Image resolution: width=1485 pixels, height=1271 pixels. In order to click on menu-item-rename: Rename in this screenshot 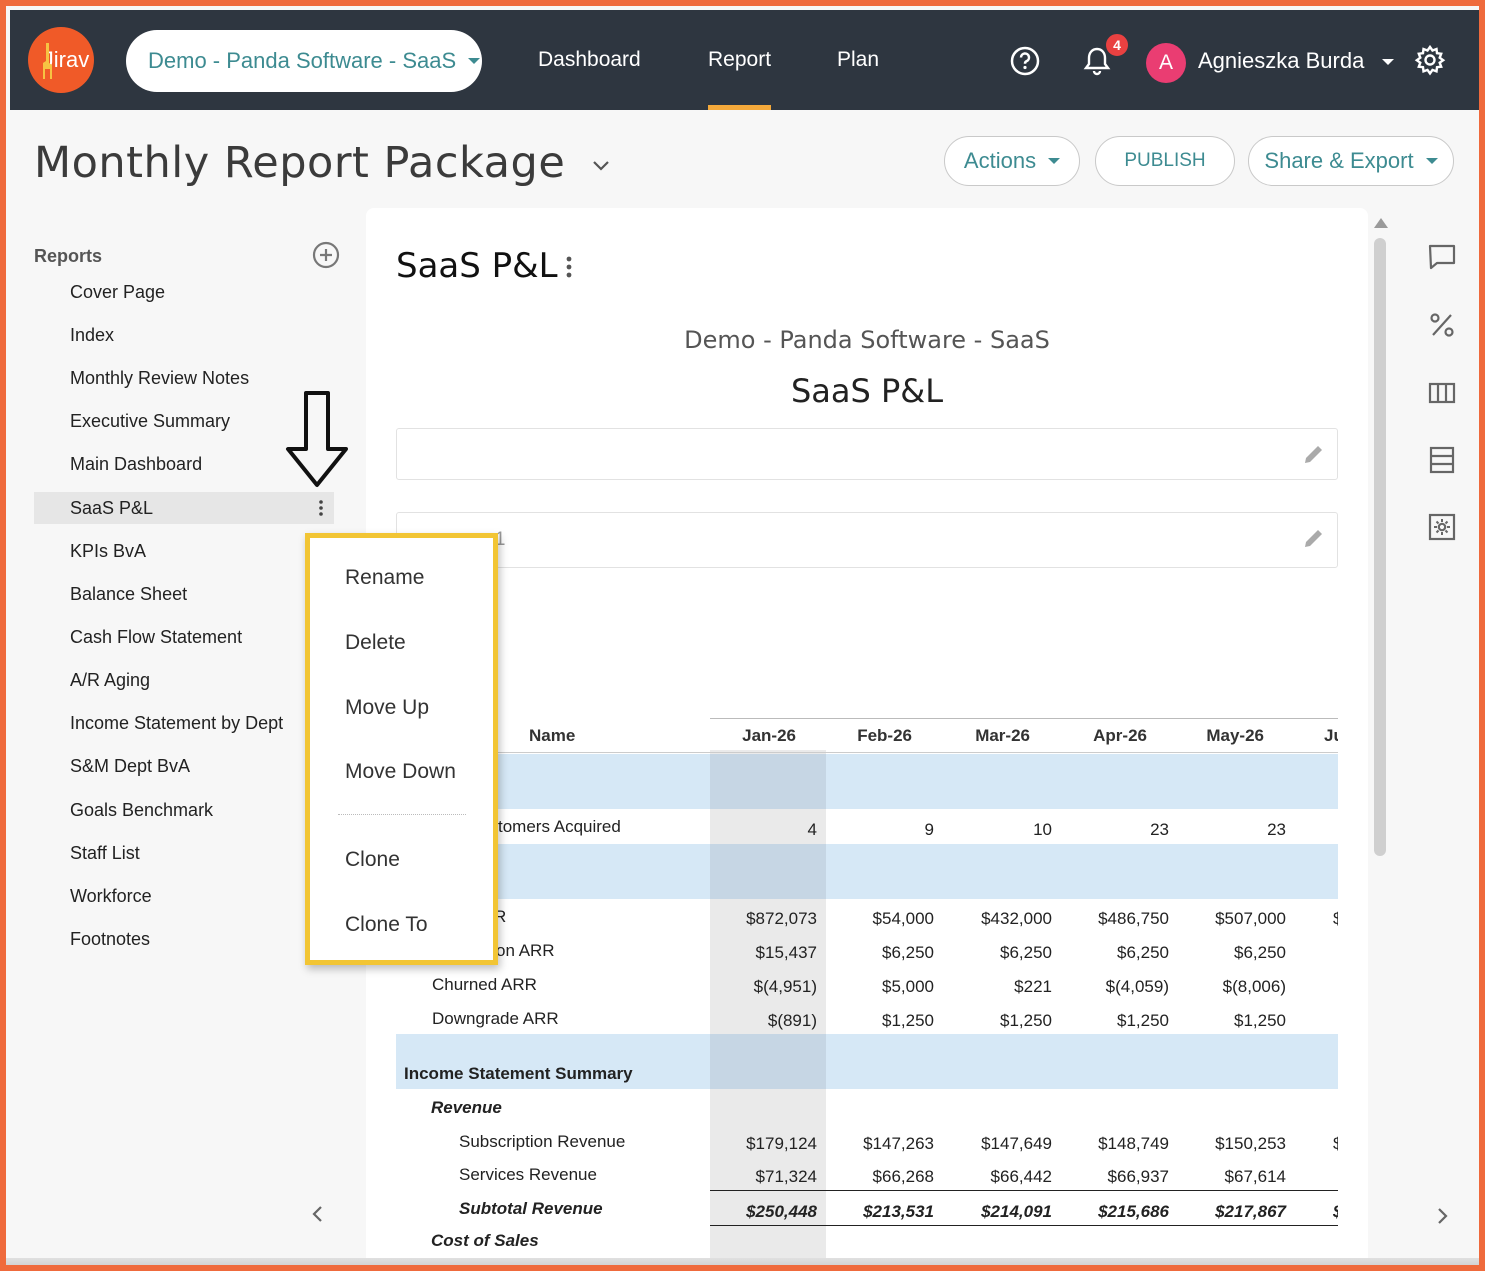, I will do `click(385, 577)`.